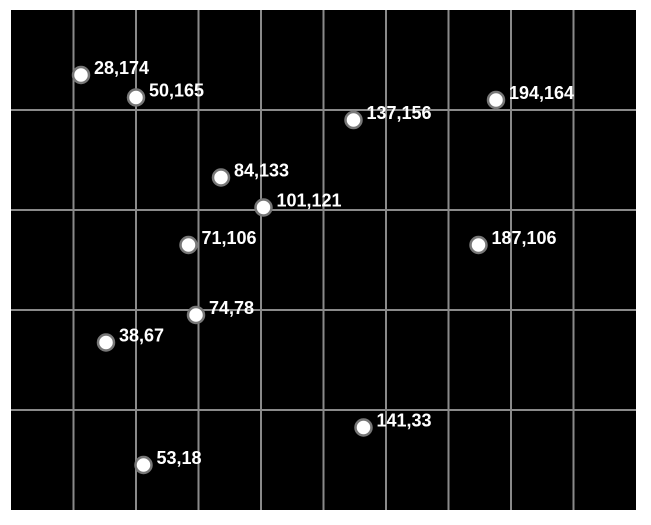 This screenshot has height=525, width=651. Describe the element at coordinates (309, 201) in the screenshot. I see `data-label-5: 101,121` at that location.